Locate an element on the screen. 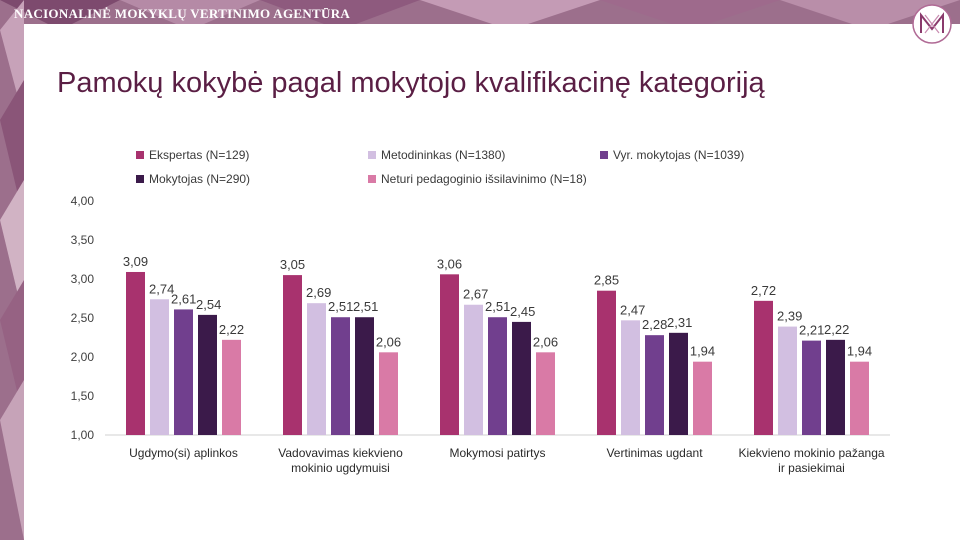 Image resolution: width=960 pixels, height=540 pixels. legend-label: Neturi pedagoginio išsilavinimo (N=18) is located at coordinates (484, 179).